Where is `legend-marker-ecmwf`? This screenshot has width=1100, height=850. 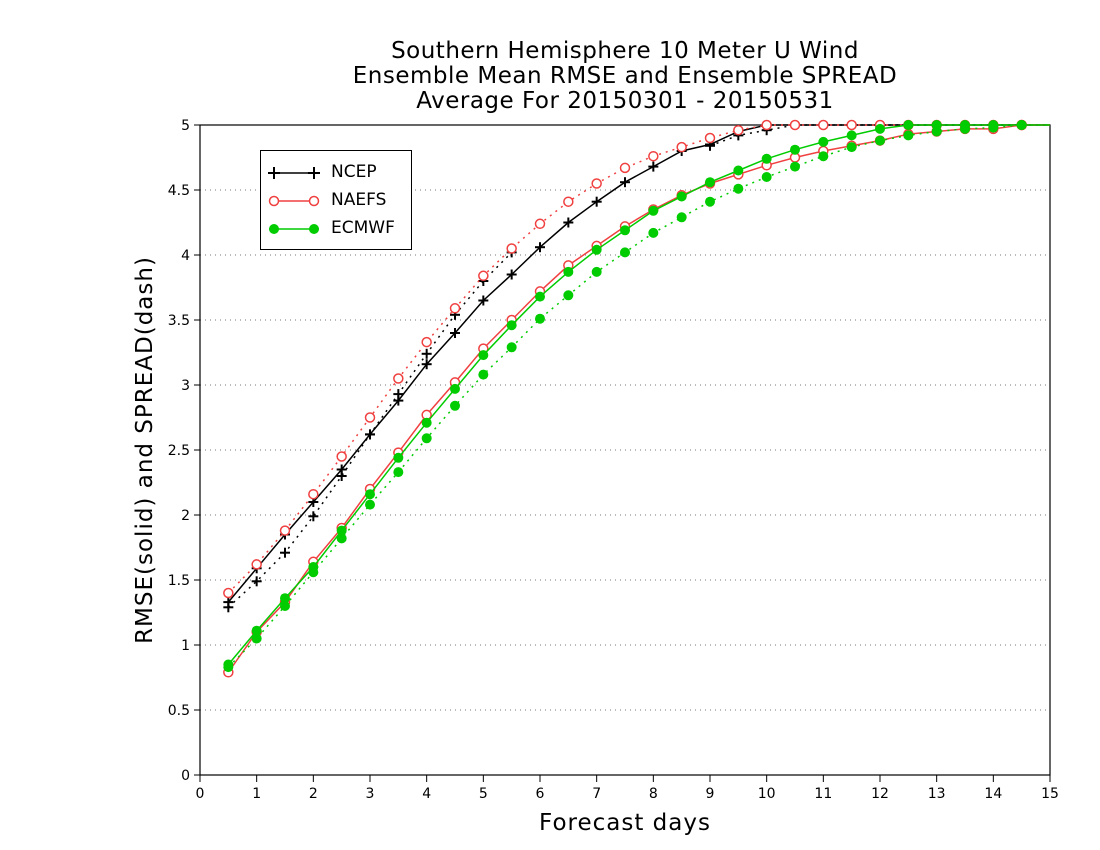
legend-marker-ecmwf is located at coordinates (274, 229).